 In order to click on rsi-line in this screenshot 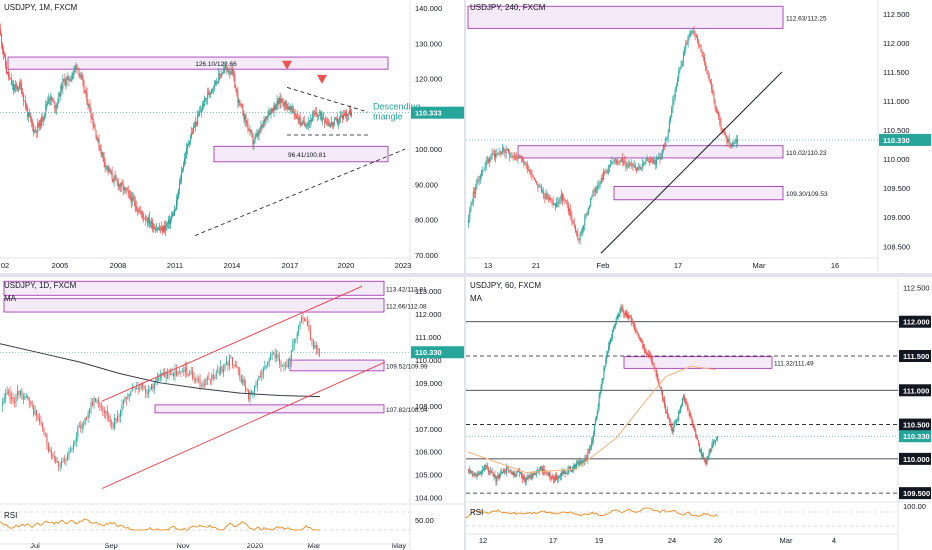, I will do `click(592, 513)`.